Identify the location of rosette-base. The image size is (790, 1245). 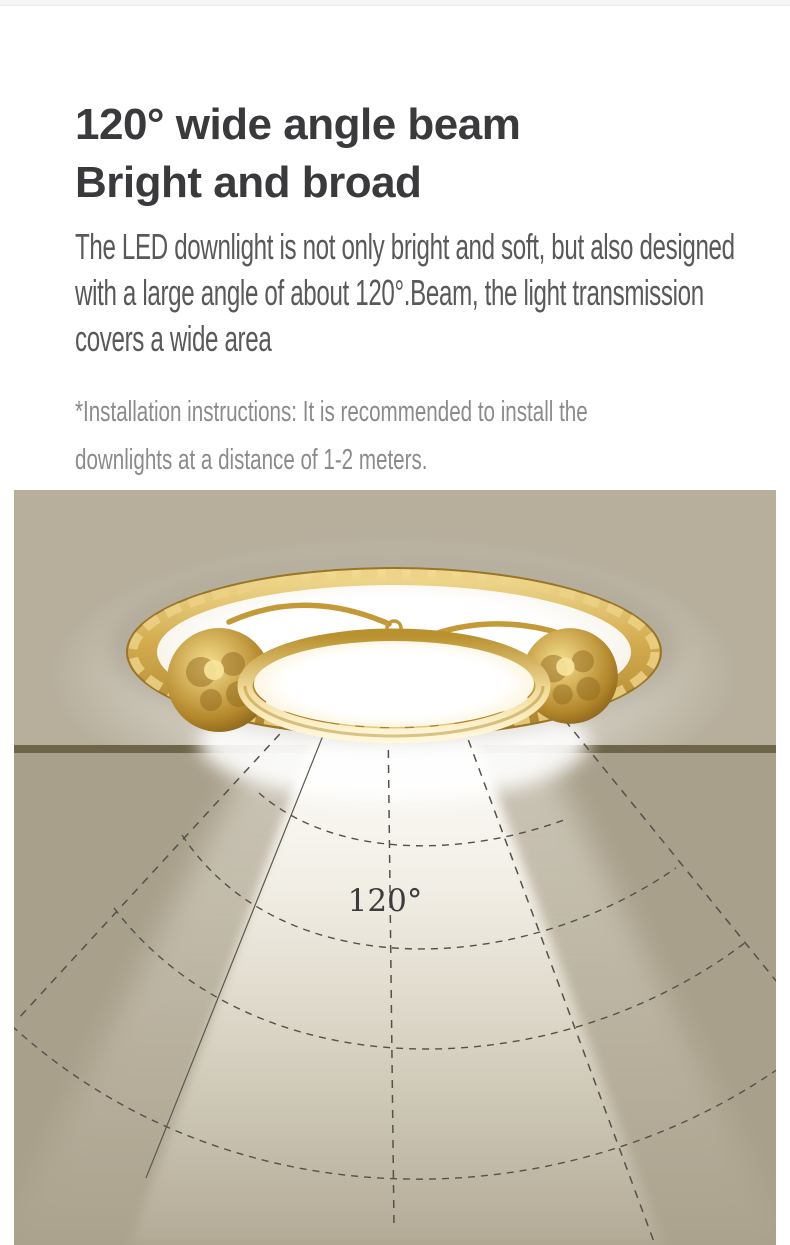
(219, 680).